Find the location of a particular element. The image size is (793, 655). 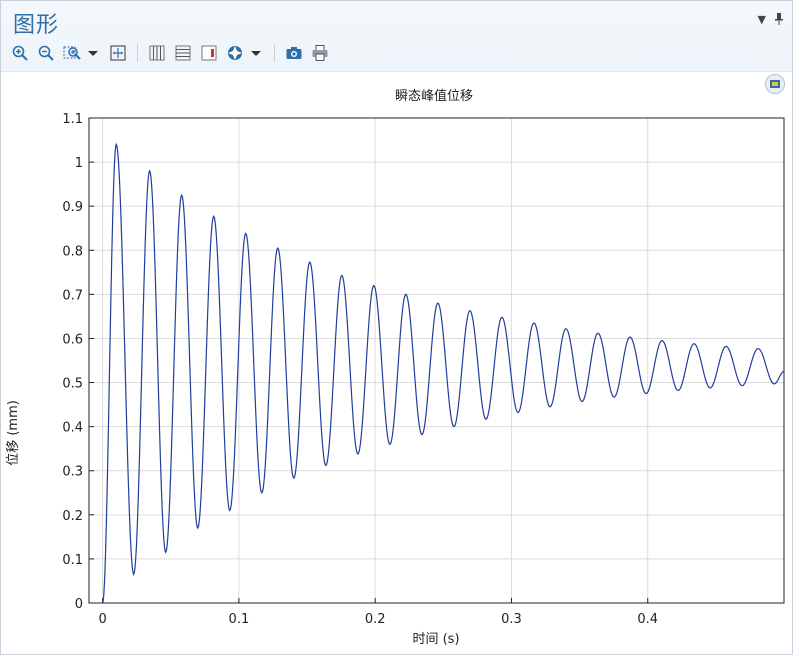

print-icon is located at coordinates (320, 53).